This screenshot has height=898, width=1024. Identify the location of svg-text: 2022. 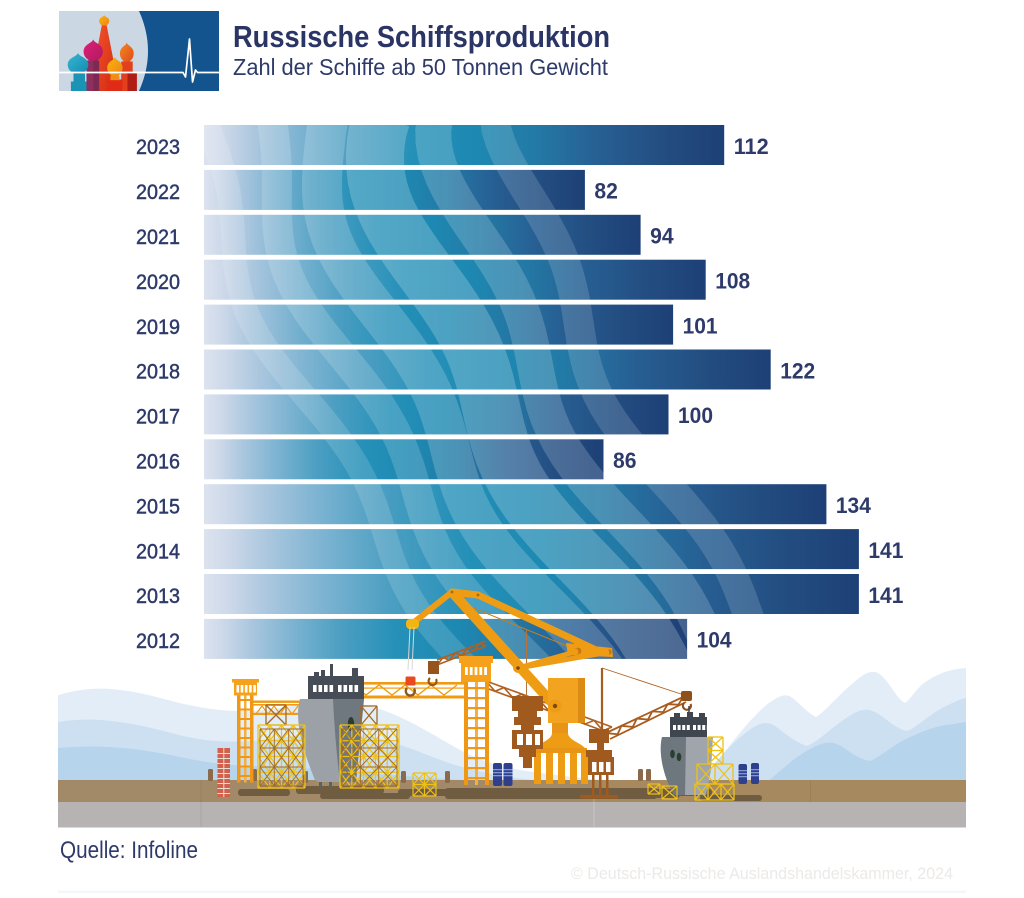
(158, 192).